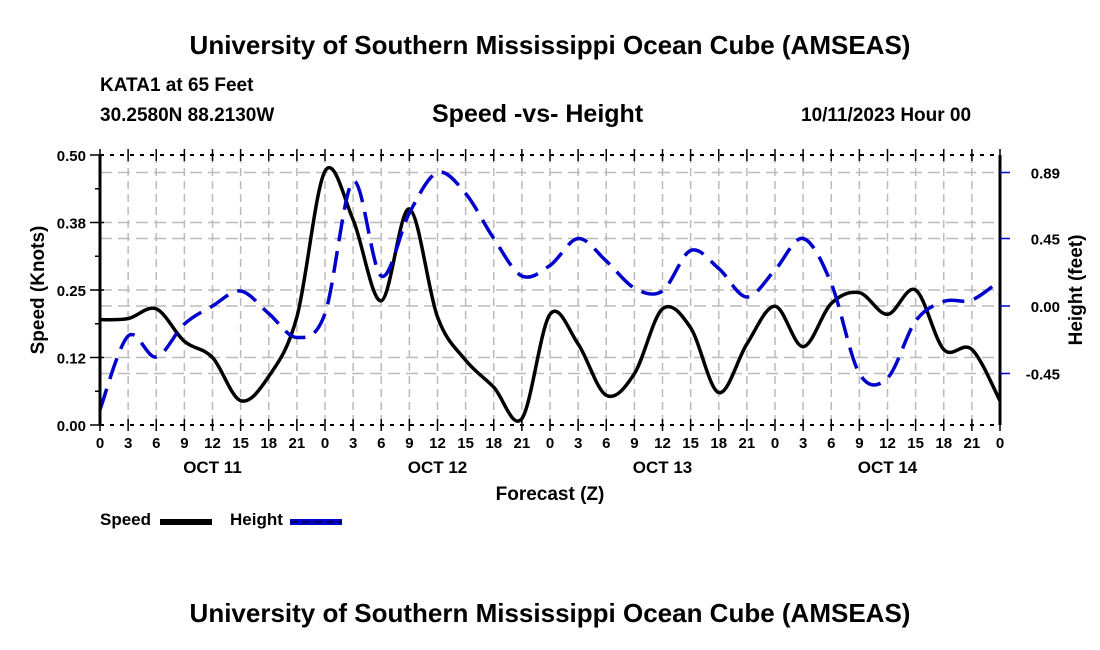 Image resolution: width=1100 pixels, height=650 pixels. What do you see at coordinates (38, 290) in the screenshot?
I see `y-axis-label: Speed (Knots)` at bounding box center [38, 290].